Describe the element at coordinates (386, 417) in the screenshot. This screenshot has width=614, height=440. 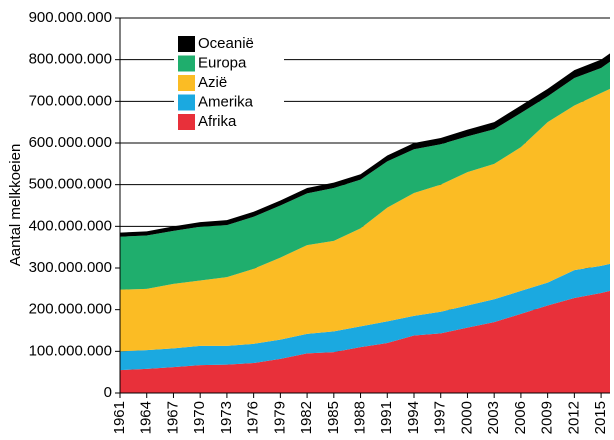
I see `x-tick-label: 1991` at that location.